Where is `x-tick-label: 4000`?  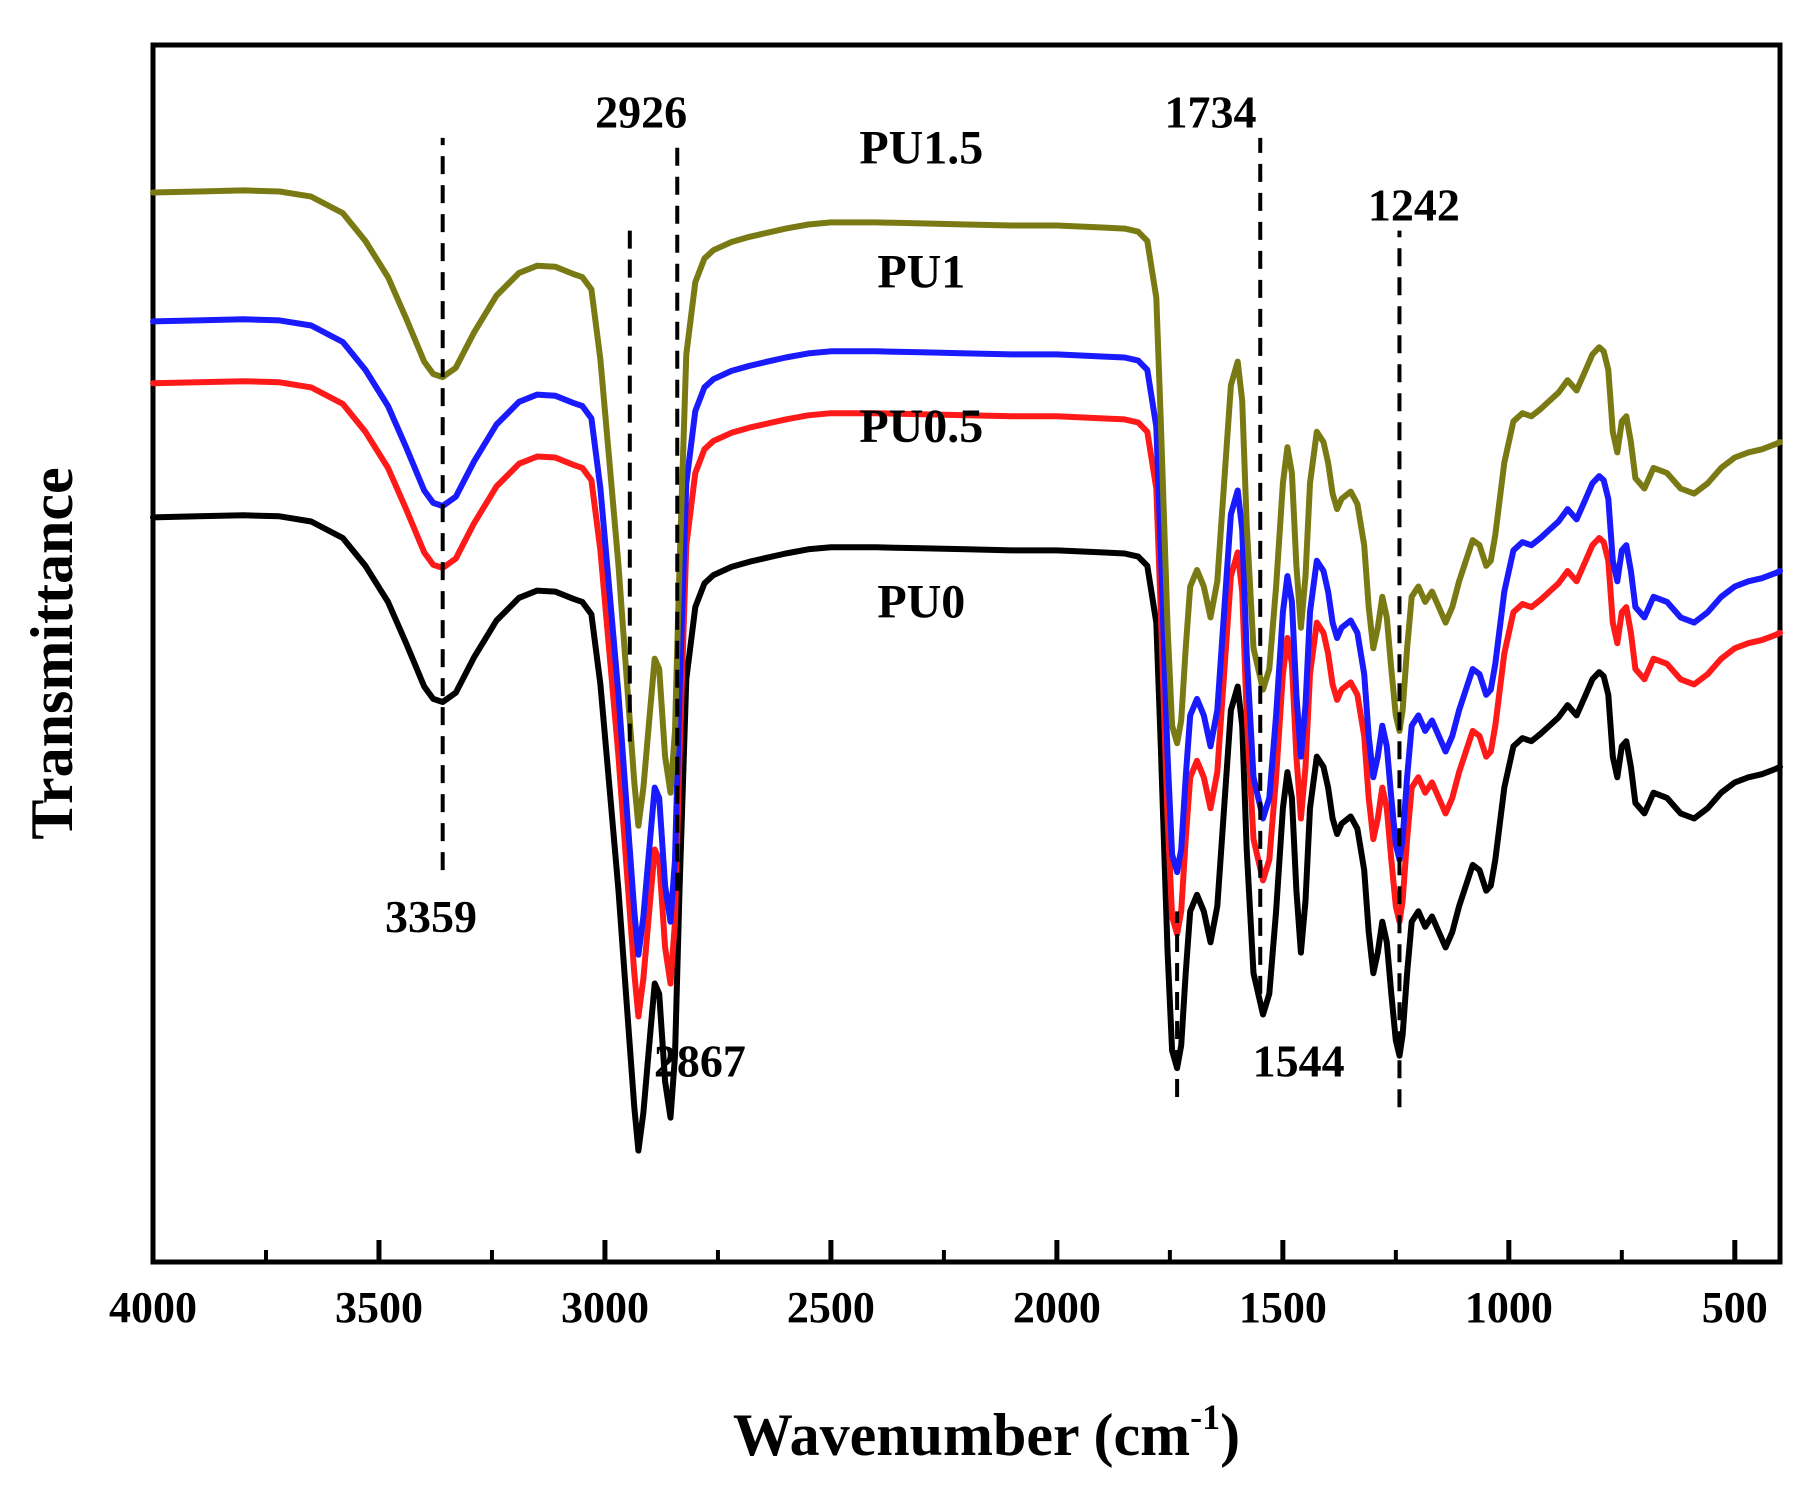 x-tick-label: 4000 is located at coordinates (153, 1307).